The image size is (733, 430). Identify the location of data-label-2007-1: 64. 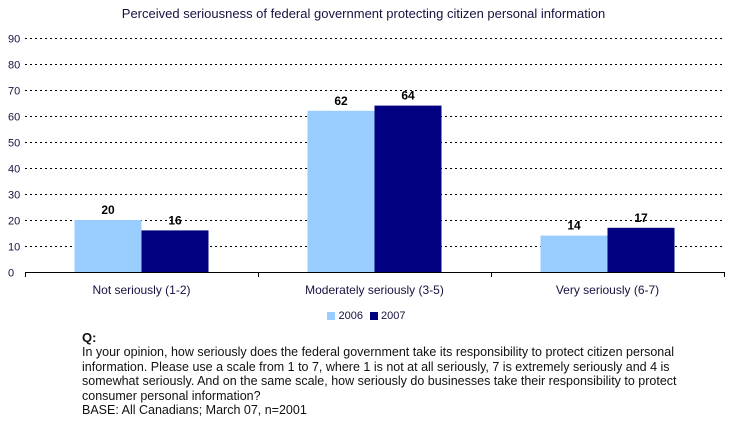
(408, 96).